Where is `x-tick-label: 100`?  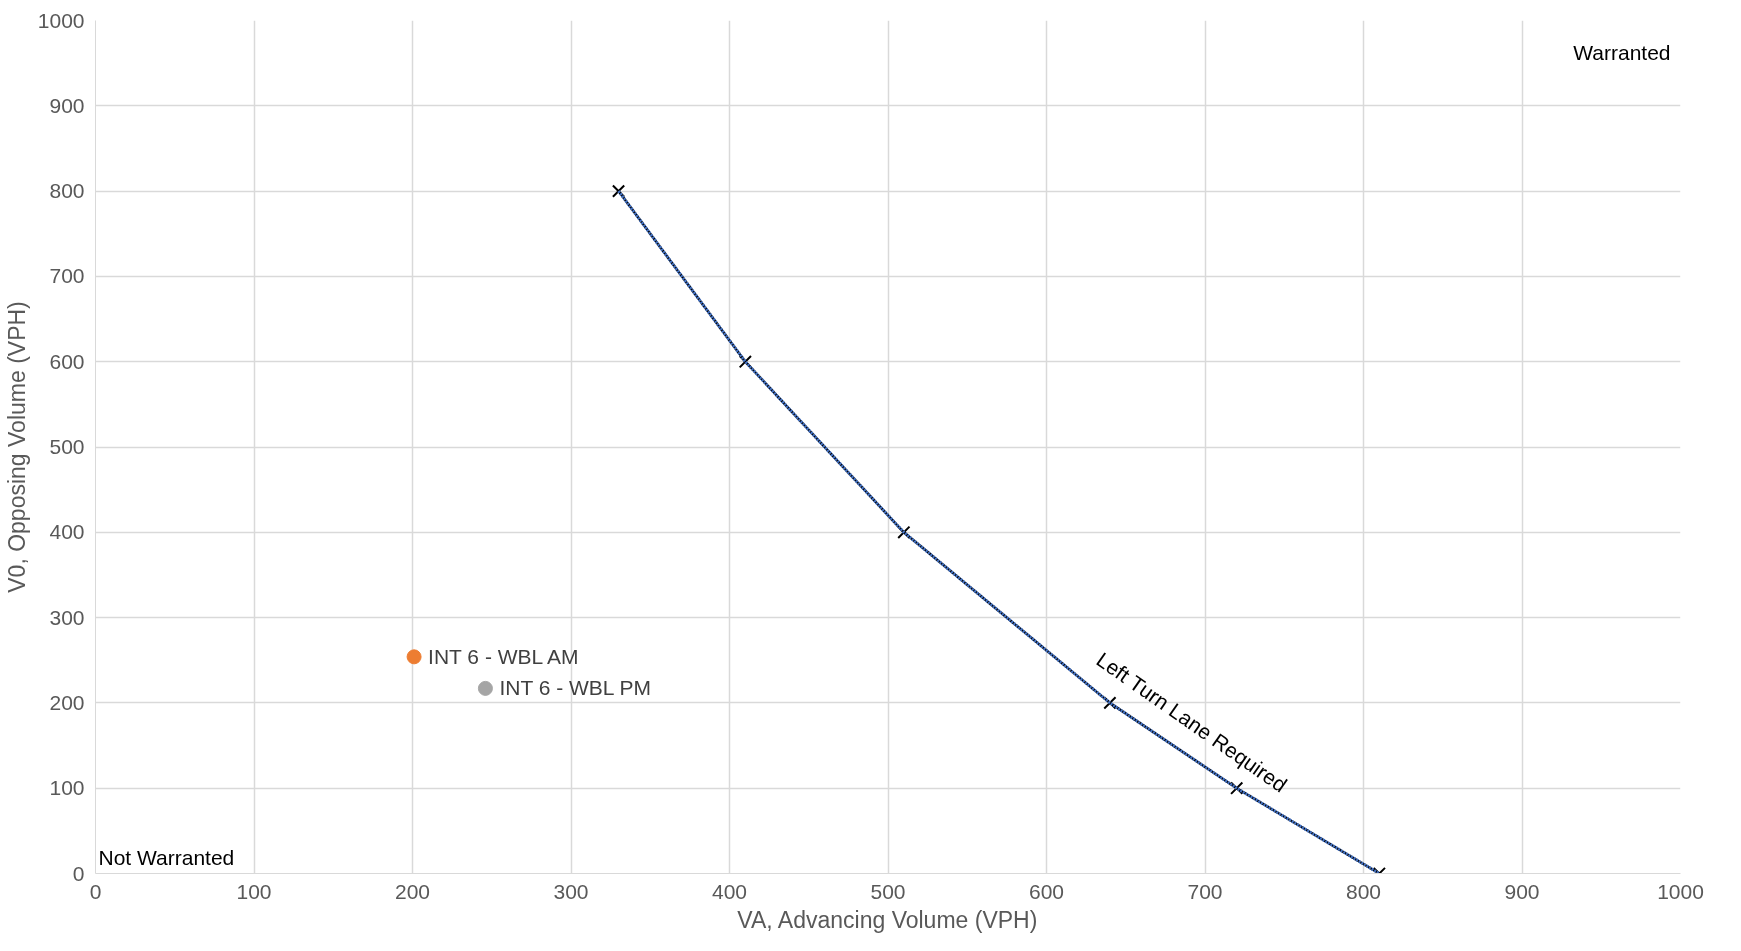 x-tick-label: 100 is located at coordinates (254, 891).